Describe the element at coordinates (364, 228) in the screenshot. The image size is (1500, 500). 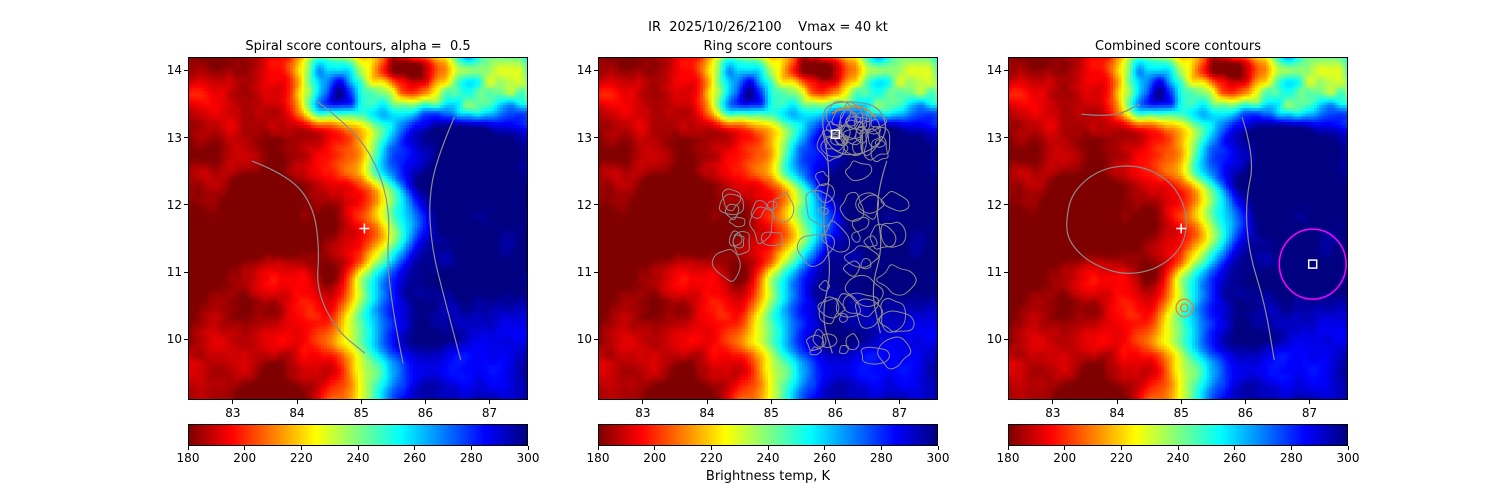
I see `center-plus-marker` at that location.